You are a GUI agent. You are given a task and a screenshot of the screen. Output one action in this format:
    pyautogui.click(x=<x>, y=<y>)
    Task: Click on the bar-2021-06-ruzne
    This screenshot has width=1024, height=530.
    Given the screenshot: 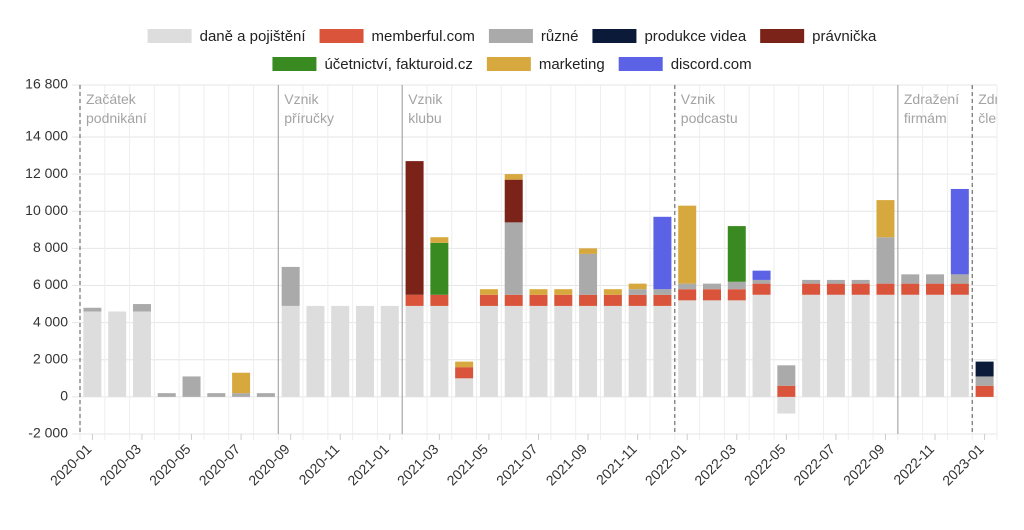 What is the action you would take?
    pyautogui.click(x=513, y=258)
    